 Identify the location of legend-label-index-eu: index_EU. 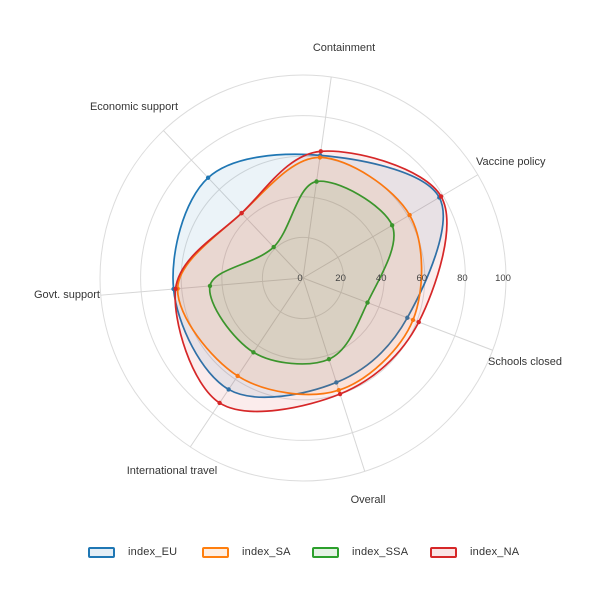
(153, 552).